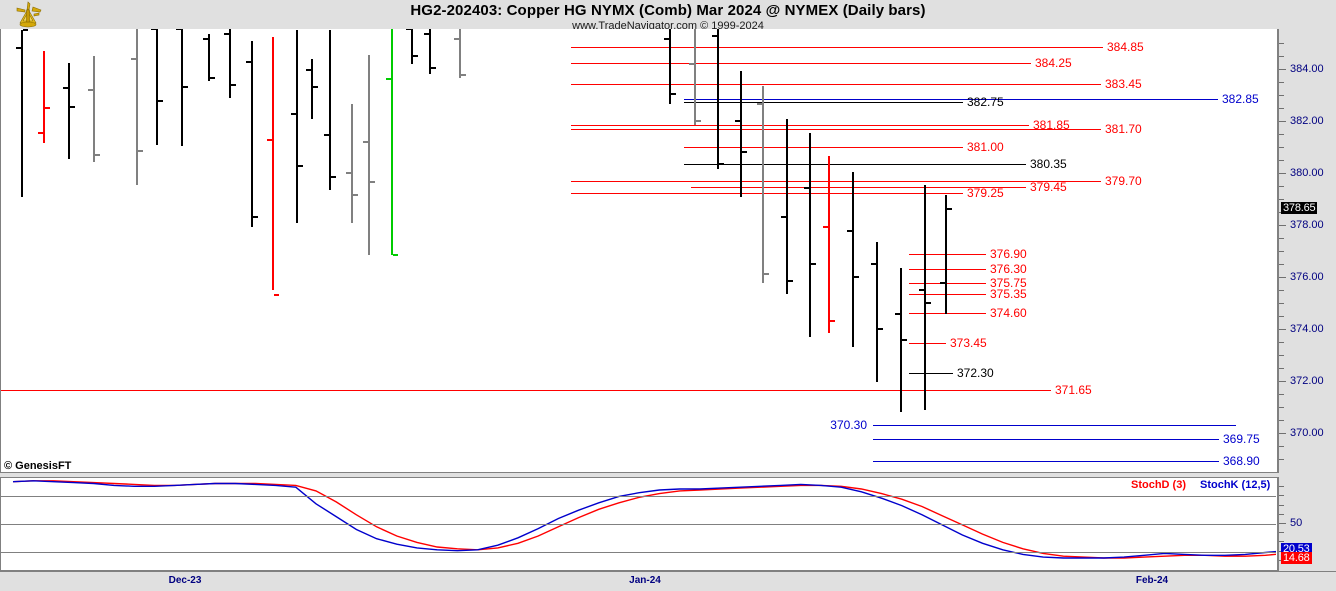 The height and width of the screenshot is (591, 1336). What do you see at coordinates (1235, 485) in the screenshot?
I see `legend-stochk: StochK (12,5)` at bounding box center [1235, 485].